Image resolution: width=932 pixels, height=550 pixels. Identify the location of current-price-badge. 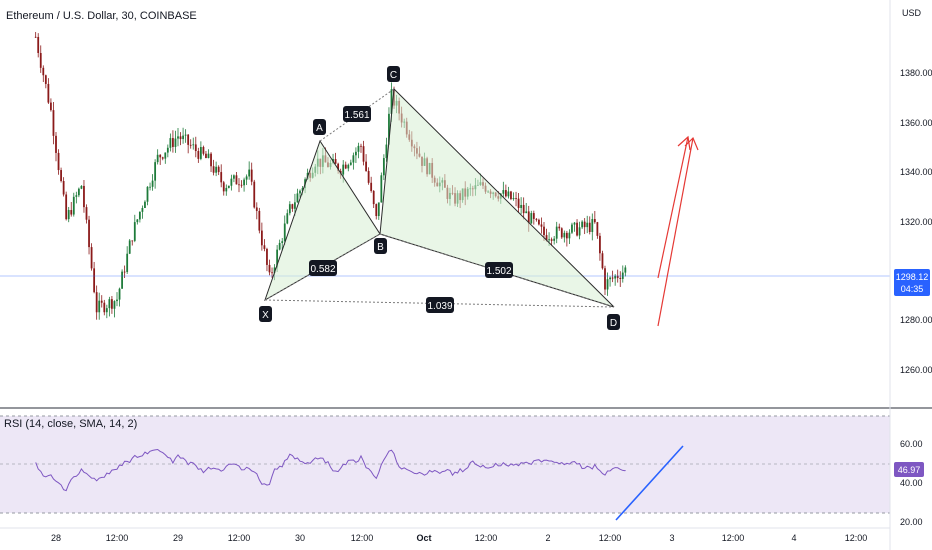
(912, 282).